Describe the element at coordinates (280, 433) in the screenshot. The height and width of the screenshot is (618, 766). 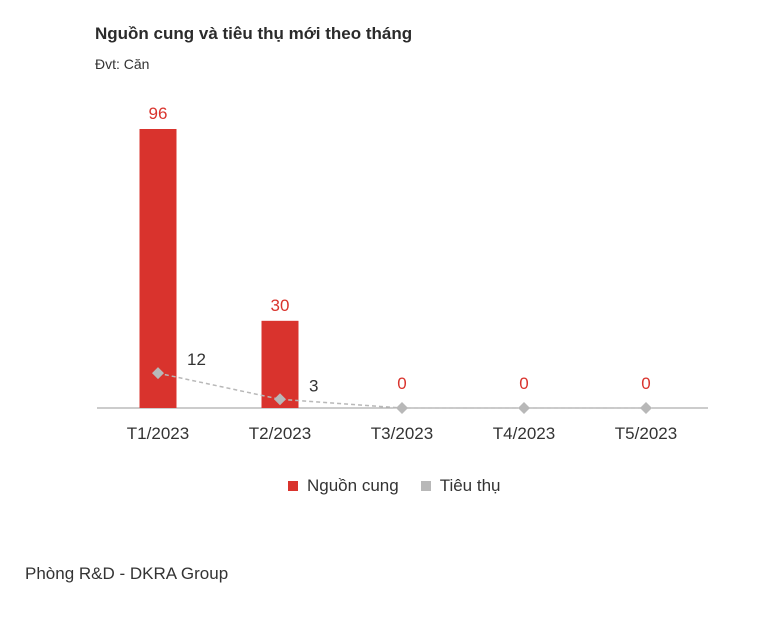
I see `x-tick-label-2: T2/2023` at that location.